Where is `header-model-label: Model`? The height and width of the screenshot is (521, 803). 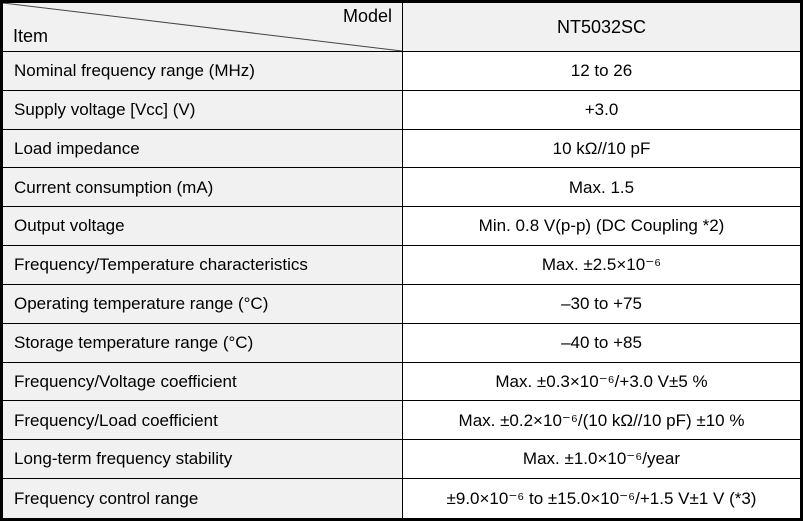 header-model-label: Model is located at coordinates (367, 16).